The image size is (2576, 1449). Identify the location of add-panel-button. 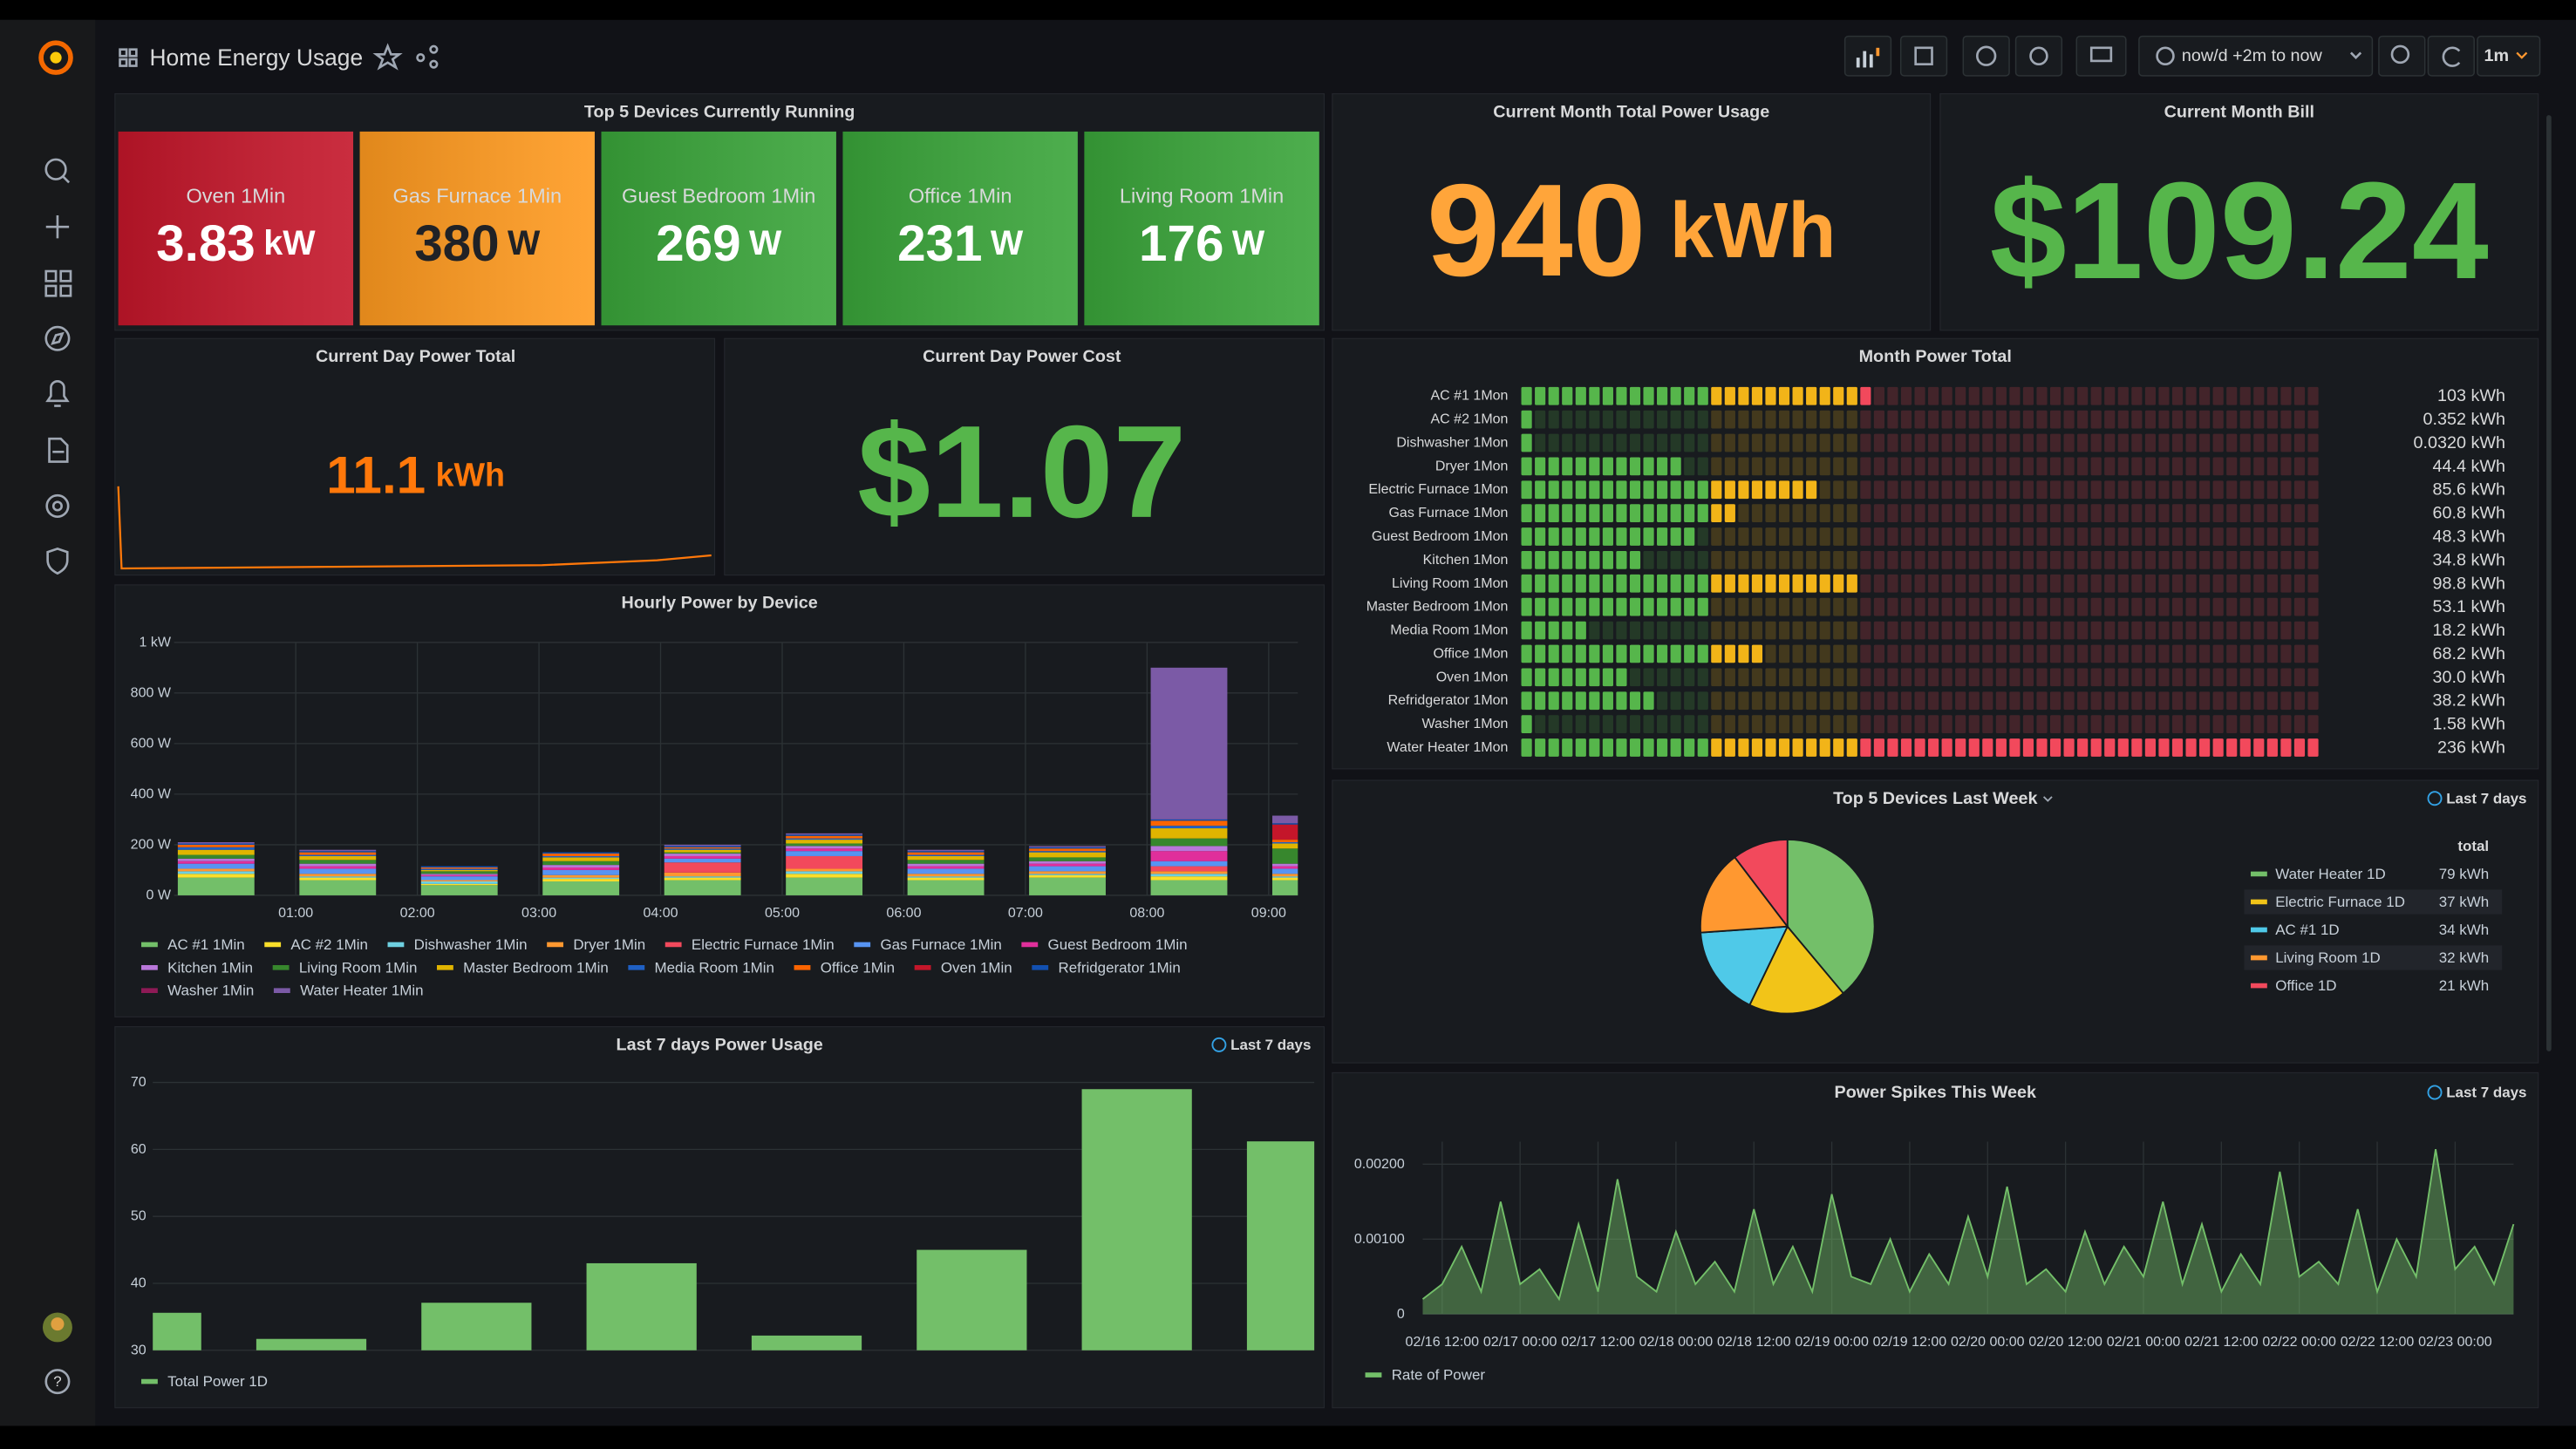
(1867, 56).